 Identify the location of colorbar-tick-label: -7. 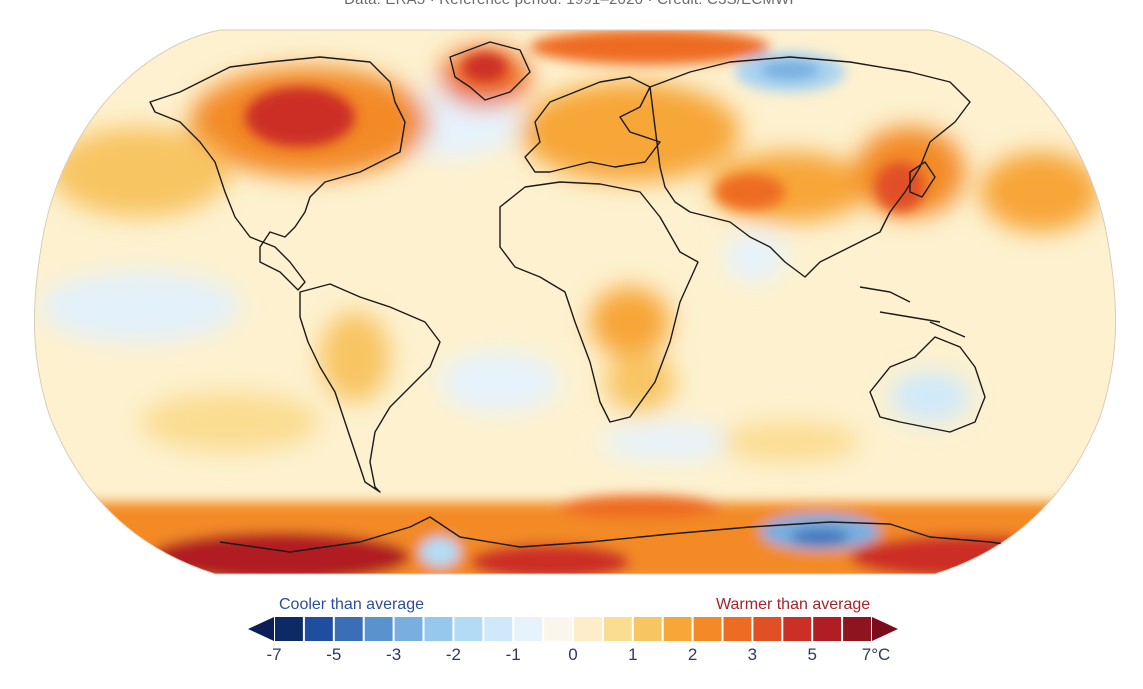
(274, 654).